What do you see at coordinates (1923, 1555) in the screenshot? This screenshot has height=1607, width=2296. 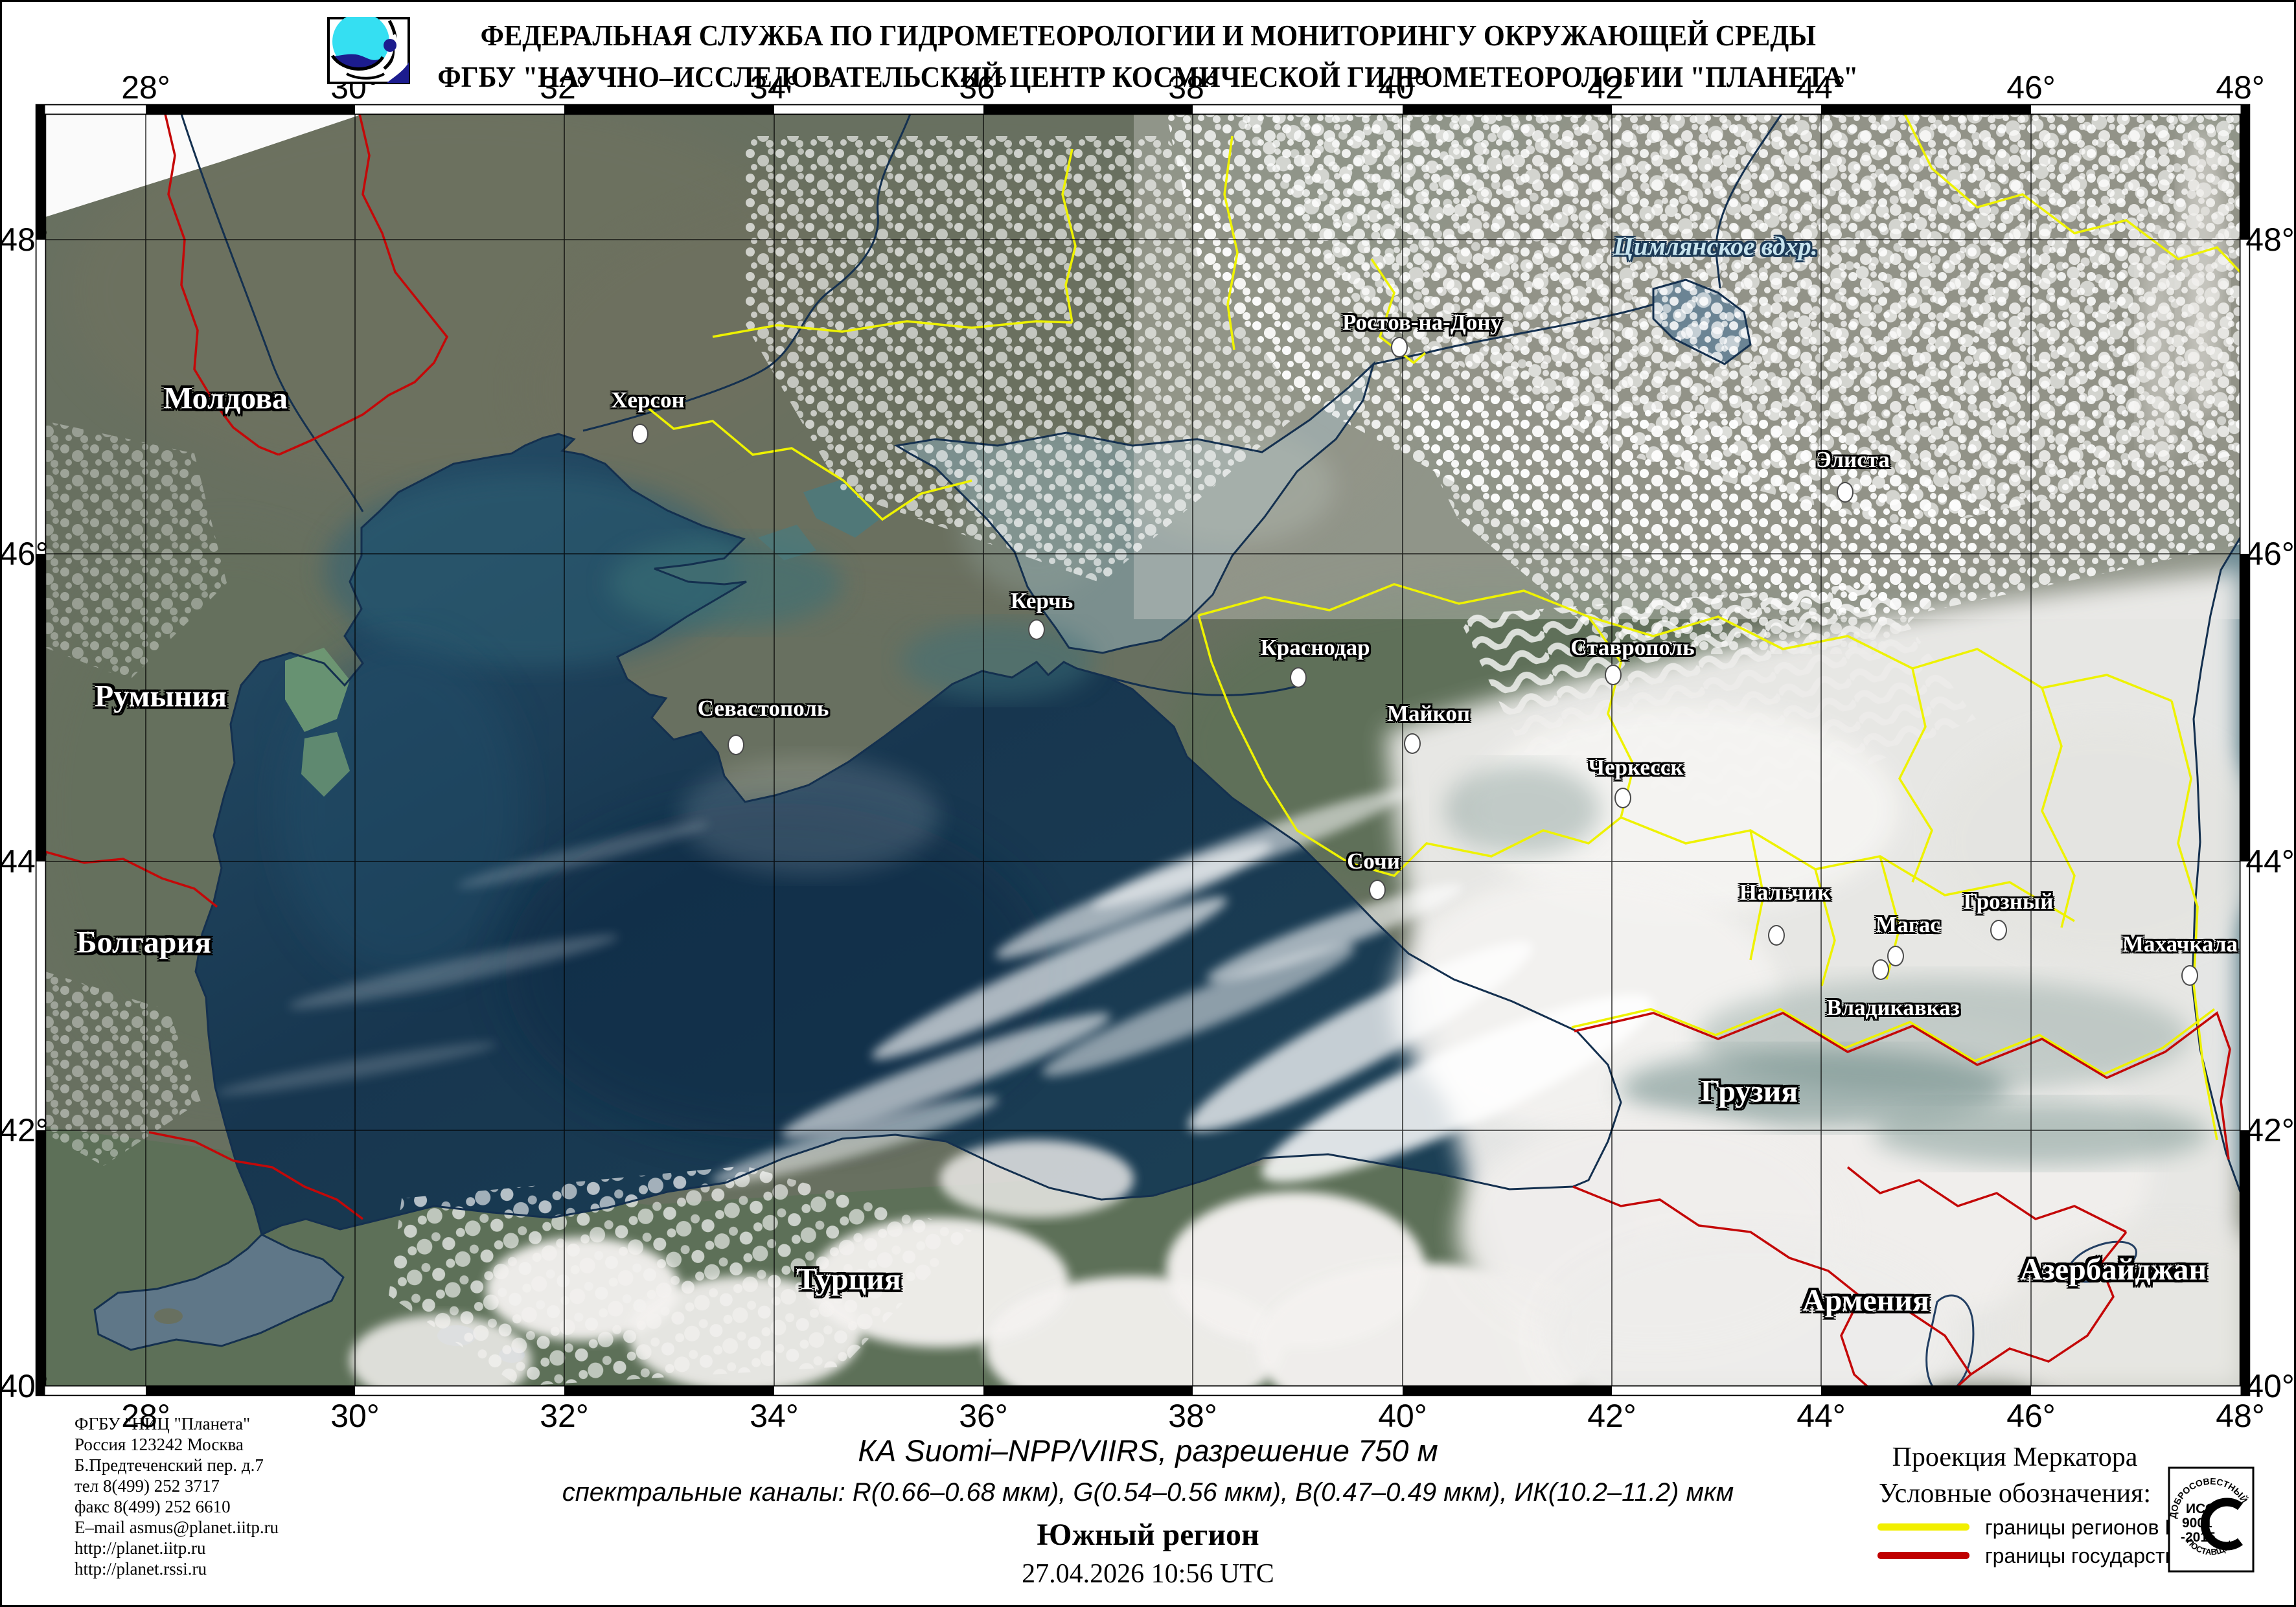 I see `state-border-swatch` at bounding box center [1923, 1555].